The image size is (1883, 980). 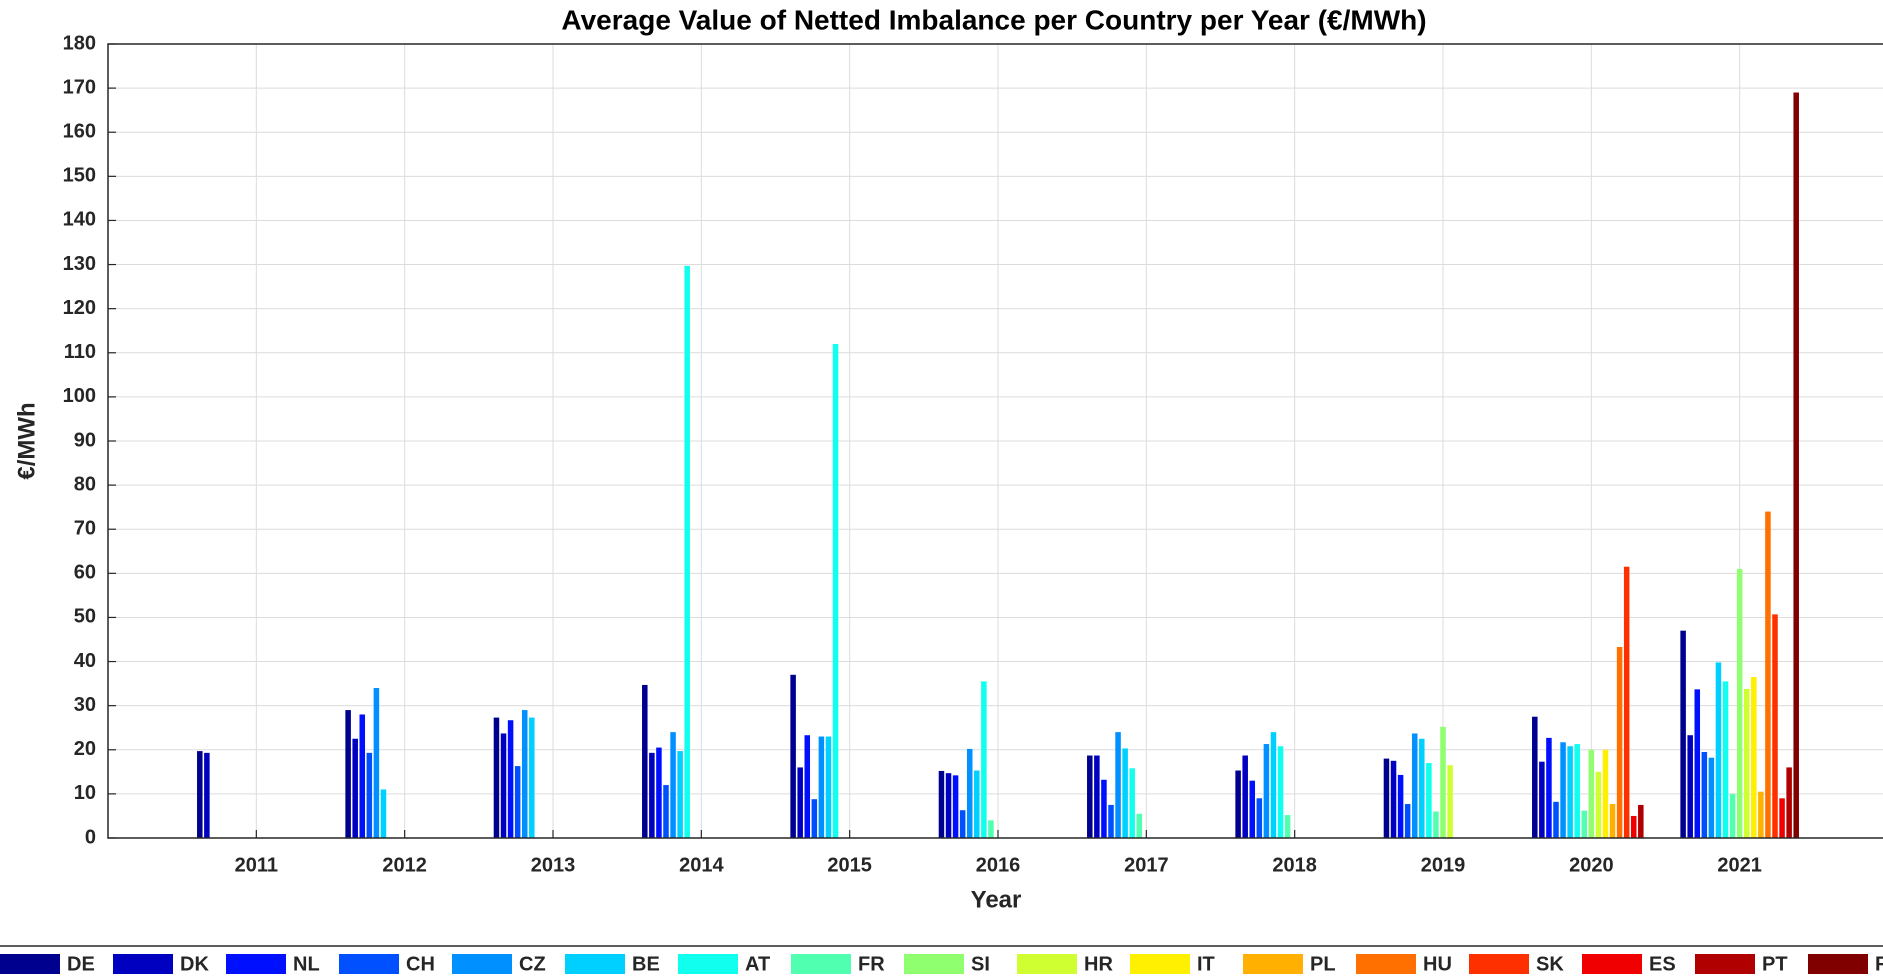 What do you see at coordinates (553, 865) in the screenshot?
I see `x-tick-label: 2013` at bounding box center [553, 865].